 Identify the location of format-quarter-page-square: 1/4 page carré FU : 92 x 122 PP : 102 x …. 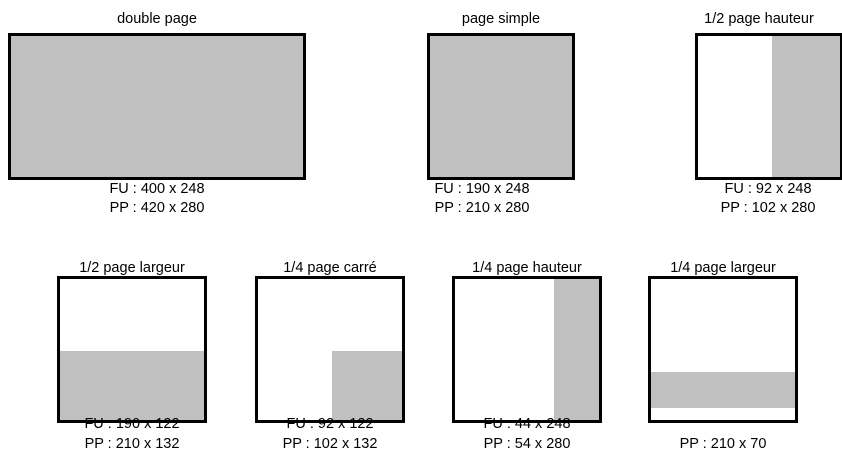
(330, 356).